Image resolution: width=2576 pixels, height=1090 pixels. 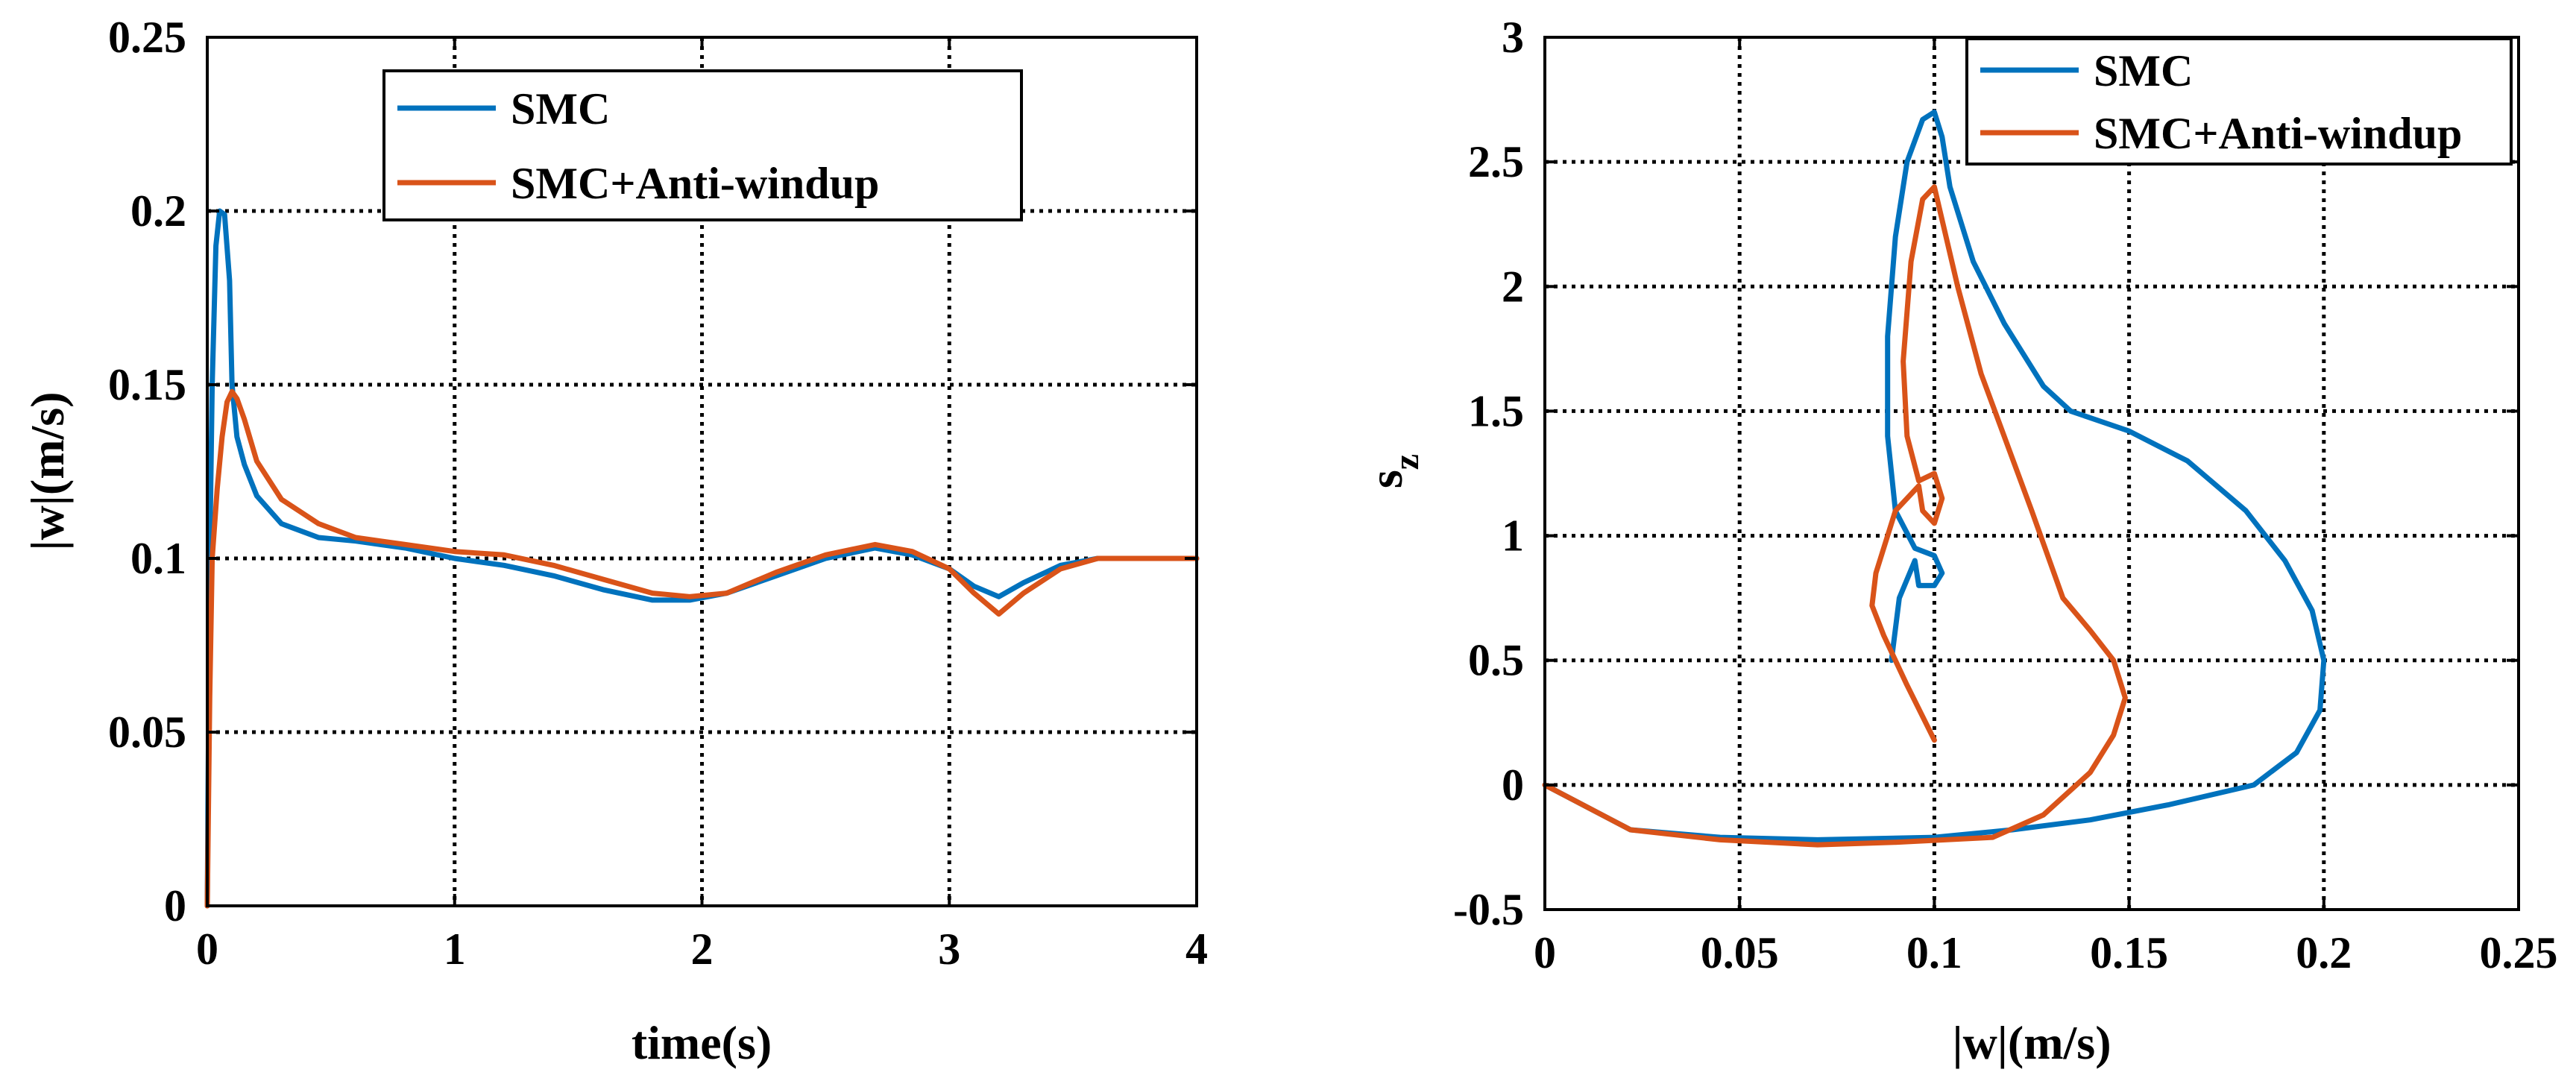 What do you see at coordinates (1196, 949) in the screenshot?
I see `x-tick-label: 4` at bounding box center [1196, 949].